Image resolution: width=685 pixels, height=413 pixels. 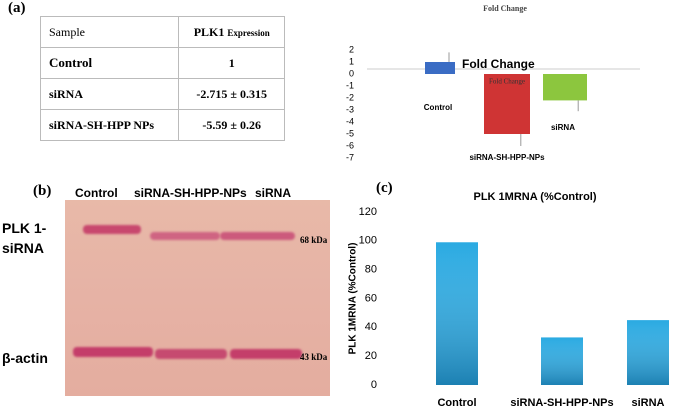 I want to click on x-tick-label: siRNA, so click(x=647, y=403).